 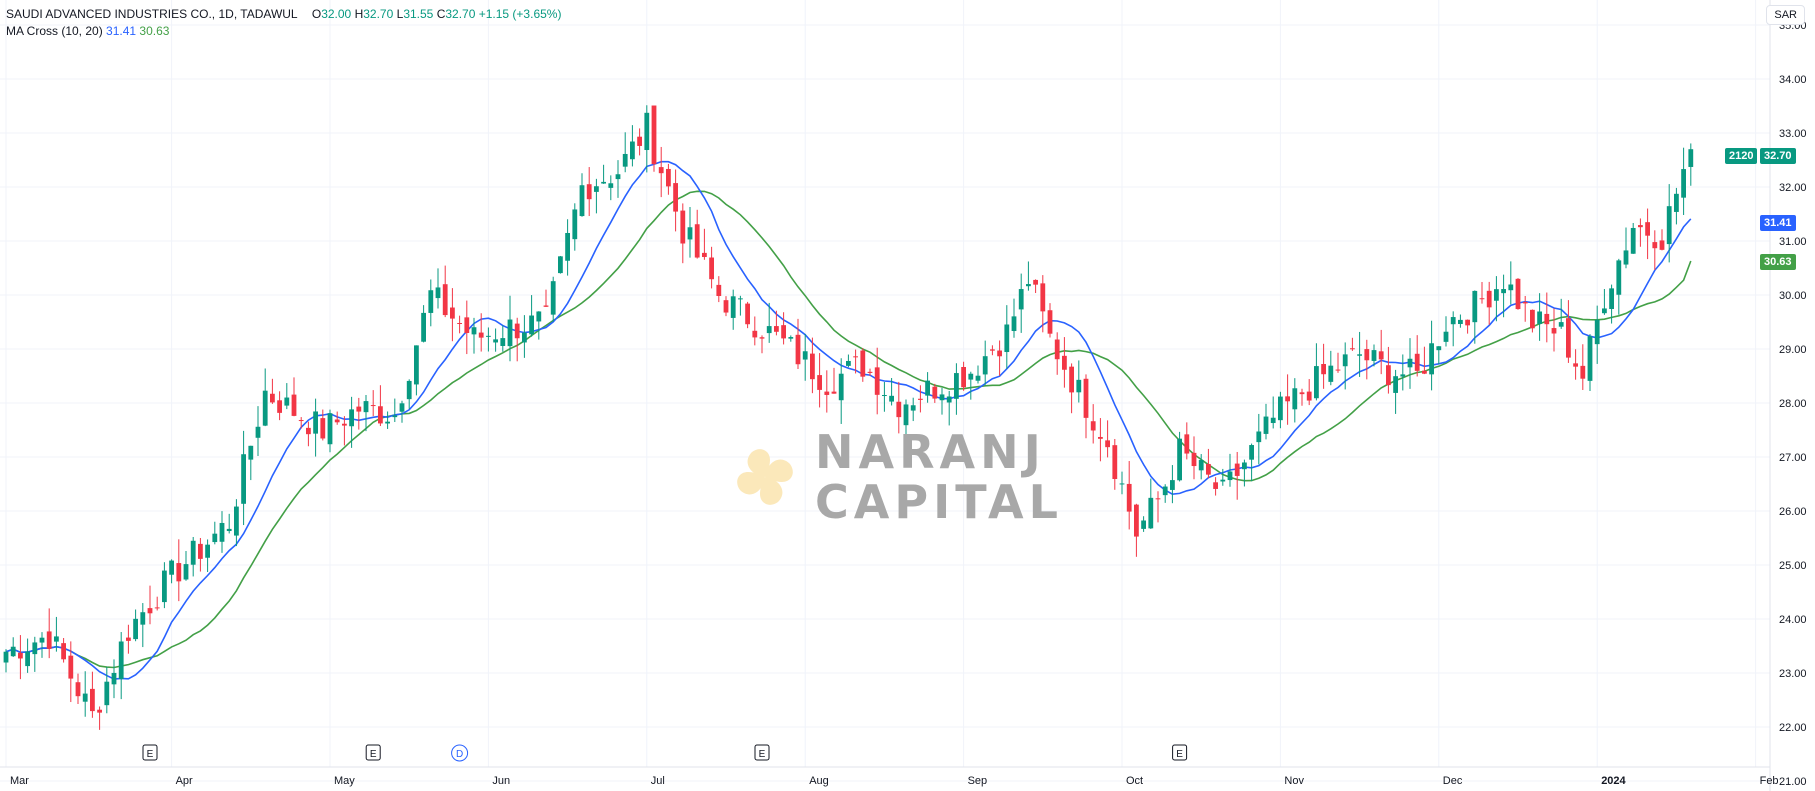 What do you see at coordinates (1793, 134) in the screenshot?
I see `y-tick-label: 33.00` at bounding box center [1793, 134].